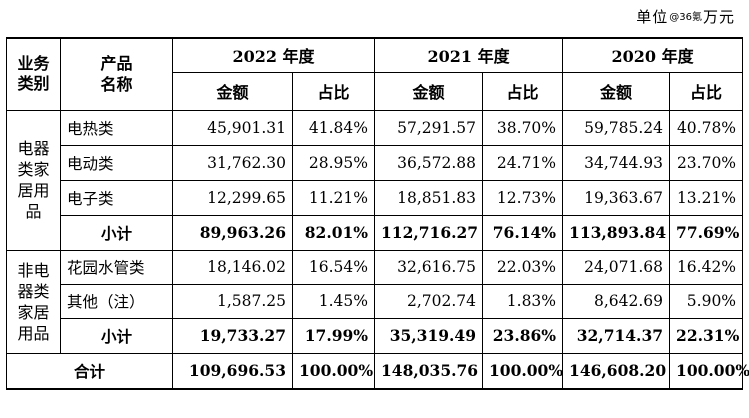  I want to click on header-business-type-label: 业务类别, so click(33, 74).